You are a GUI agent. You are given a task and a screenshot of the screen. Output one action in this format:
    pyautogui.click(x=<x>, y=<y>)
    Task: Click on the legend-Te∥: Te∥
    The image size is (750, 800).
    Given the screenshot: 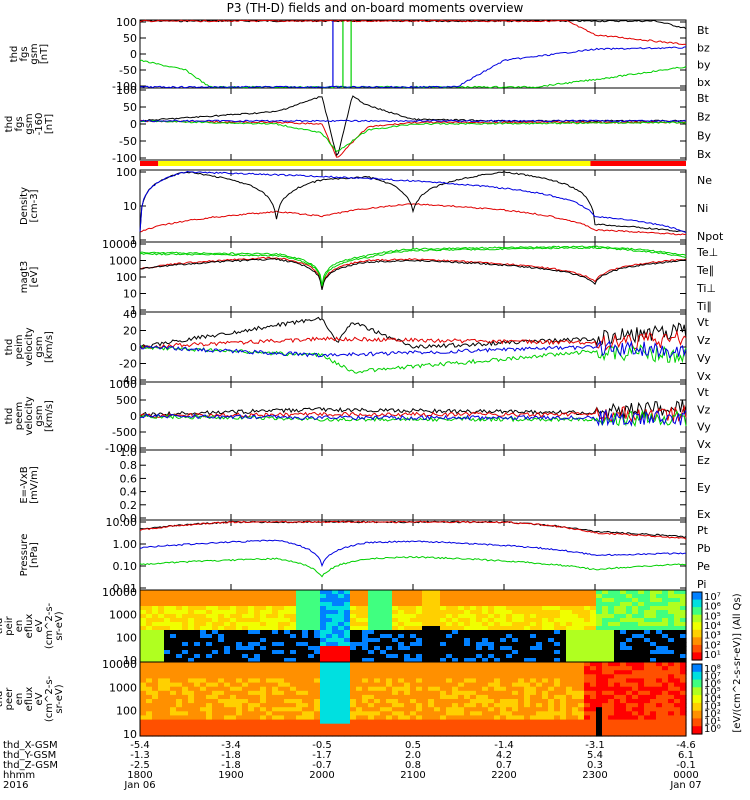 What is the action you would take?
    pyautogui.click(x=705, y=270)
    